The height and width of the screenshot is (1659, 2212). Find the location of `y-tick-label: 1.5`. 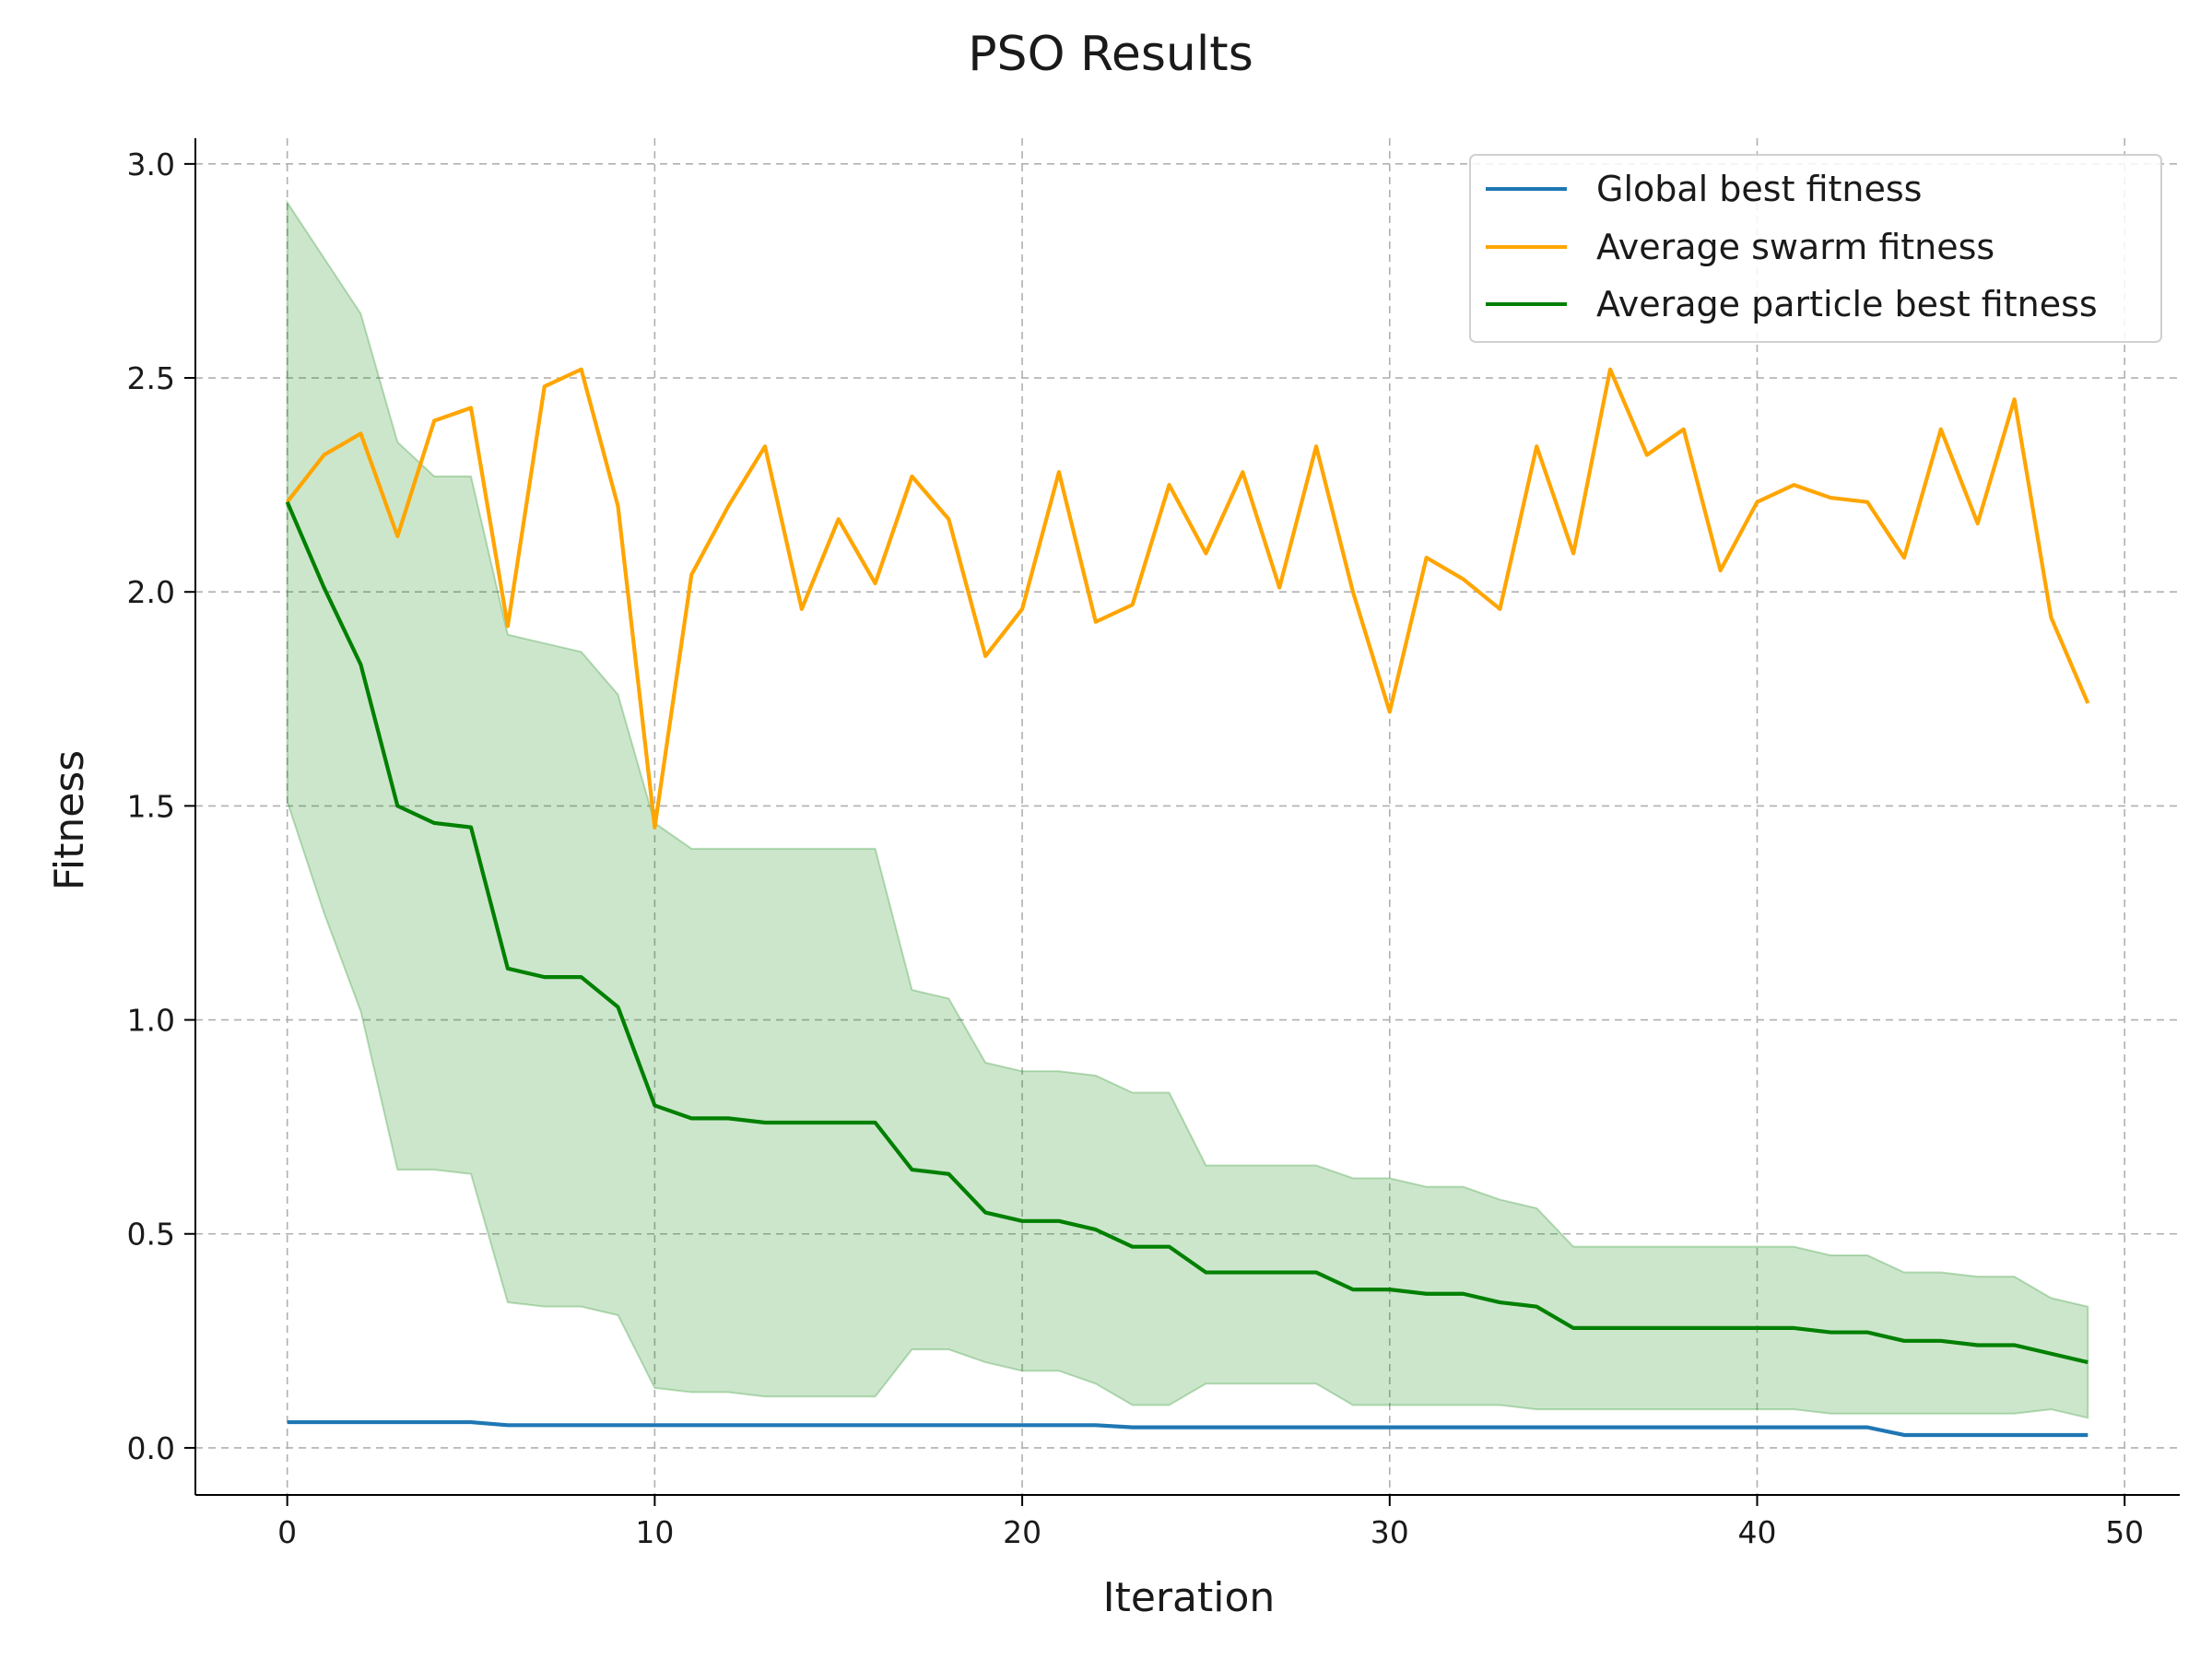

y-tick-label: 1.5 is located at coordinates (151, 806).